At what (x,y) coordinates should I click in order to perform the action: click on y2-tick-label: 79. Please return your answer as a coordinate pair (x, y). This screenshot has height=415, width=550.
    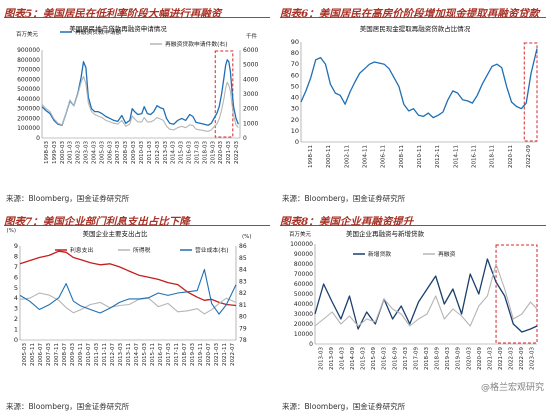
    Looking at the image, I should click on (243, 328).